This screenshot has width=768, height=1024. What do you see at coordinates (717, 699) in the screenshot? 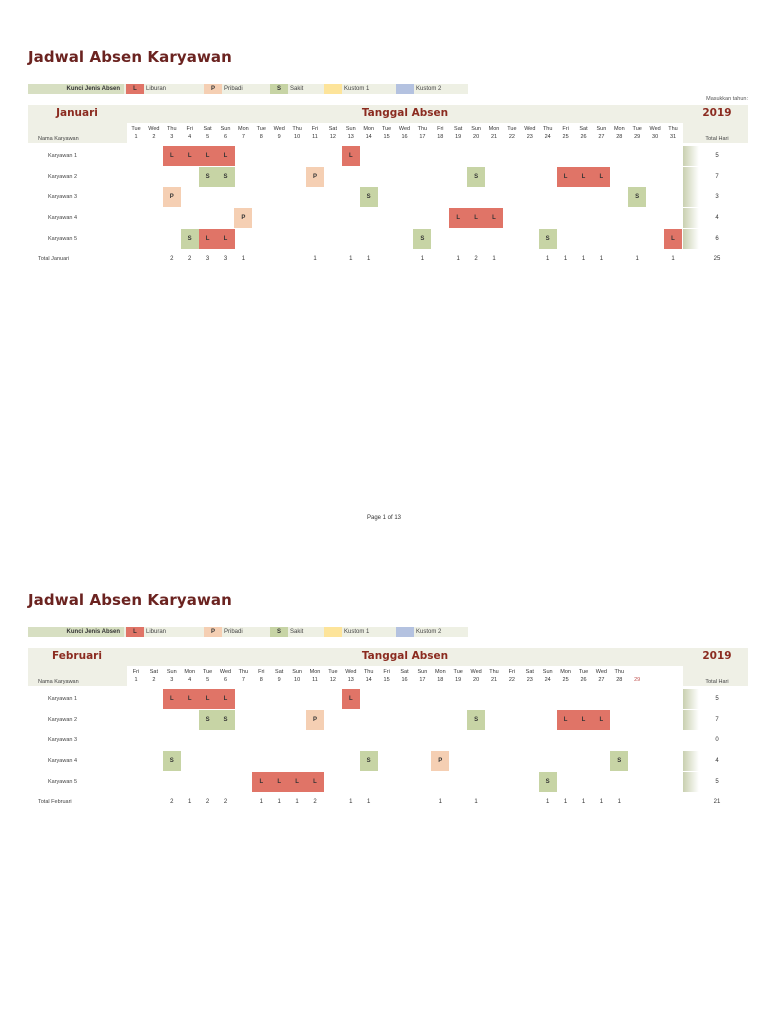
I see `employee-total: 5` at bounding box center [717, 699].